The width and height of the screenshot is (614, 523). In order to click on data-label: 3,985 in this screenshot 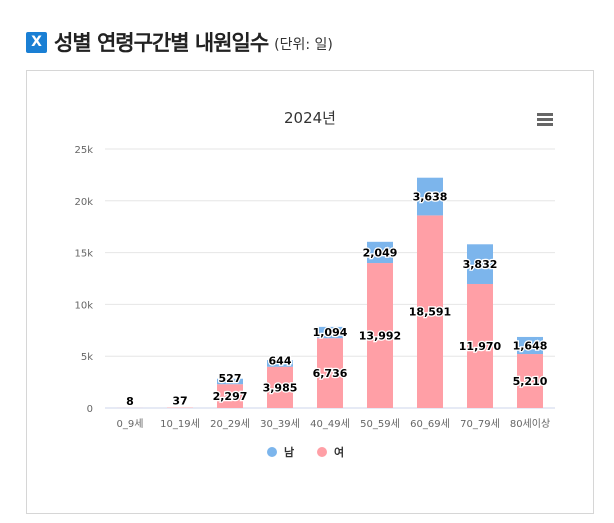, I will do `click(280, 387)`.